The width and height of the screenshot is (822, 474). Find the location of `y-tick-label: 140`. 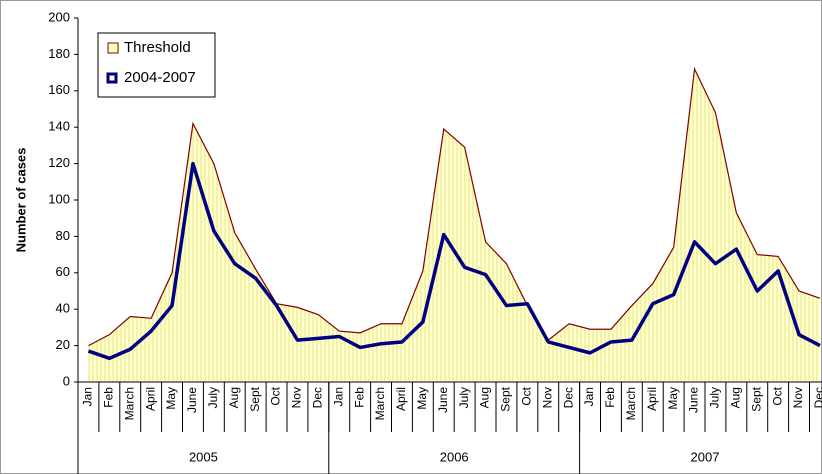

y-tick-label: 140 is located at coordinates (59, 126).